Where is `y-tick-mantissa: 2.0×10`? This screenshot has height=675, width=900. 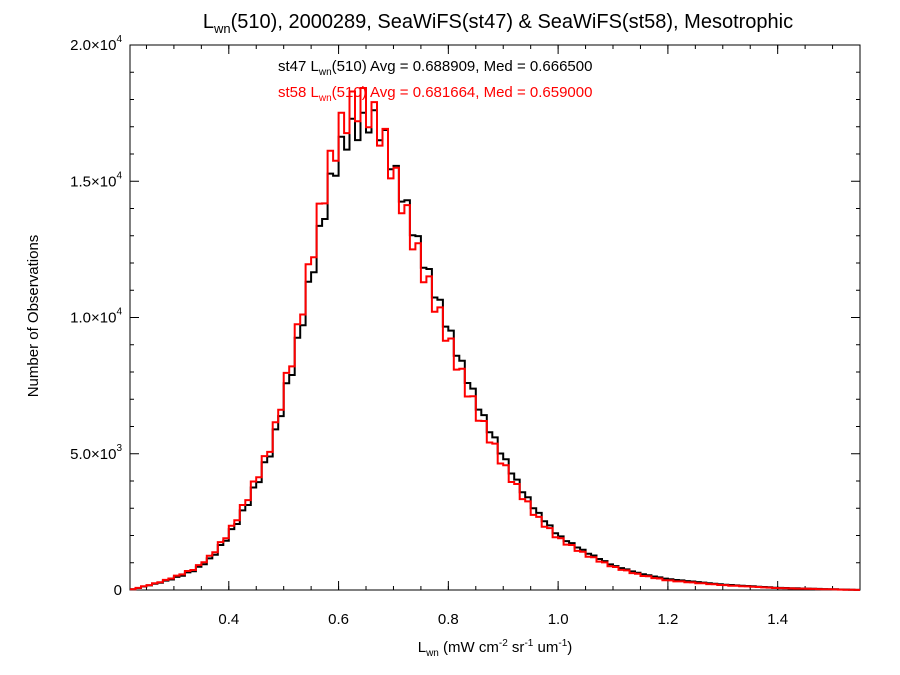 y-tick-mantissa: 2.0×10 is located at coordinates (93, 45).